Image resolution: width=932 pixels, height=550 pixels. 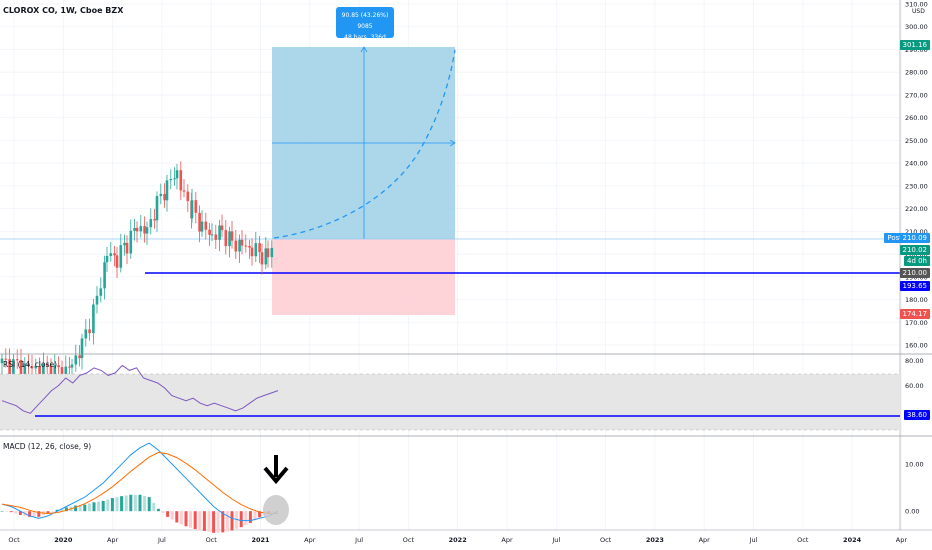 I want to click on rsi-tick-label: 60.00, so click(x=914, y=386).